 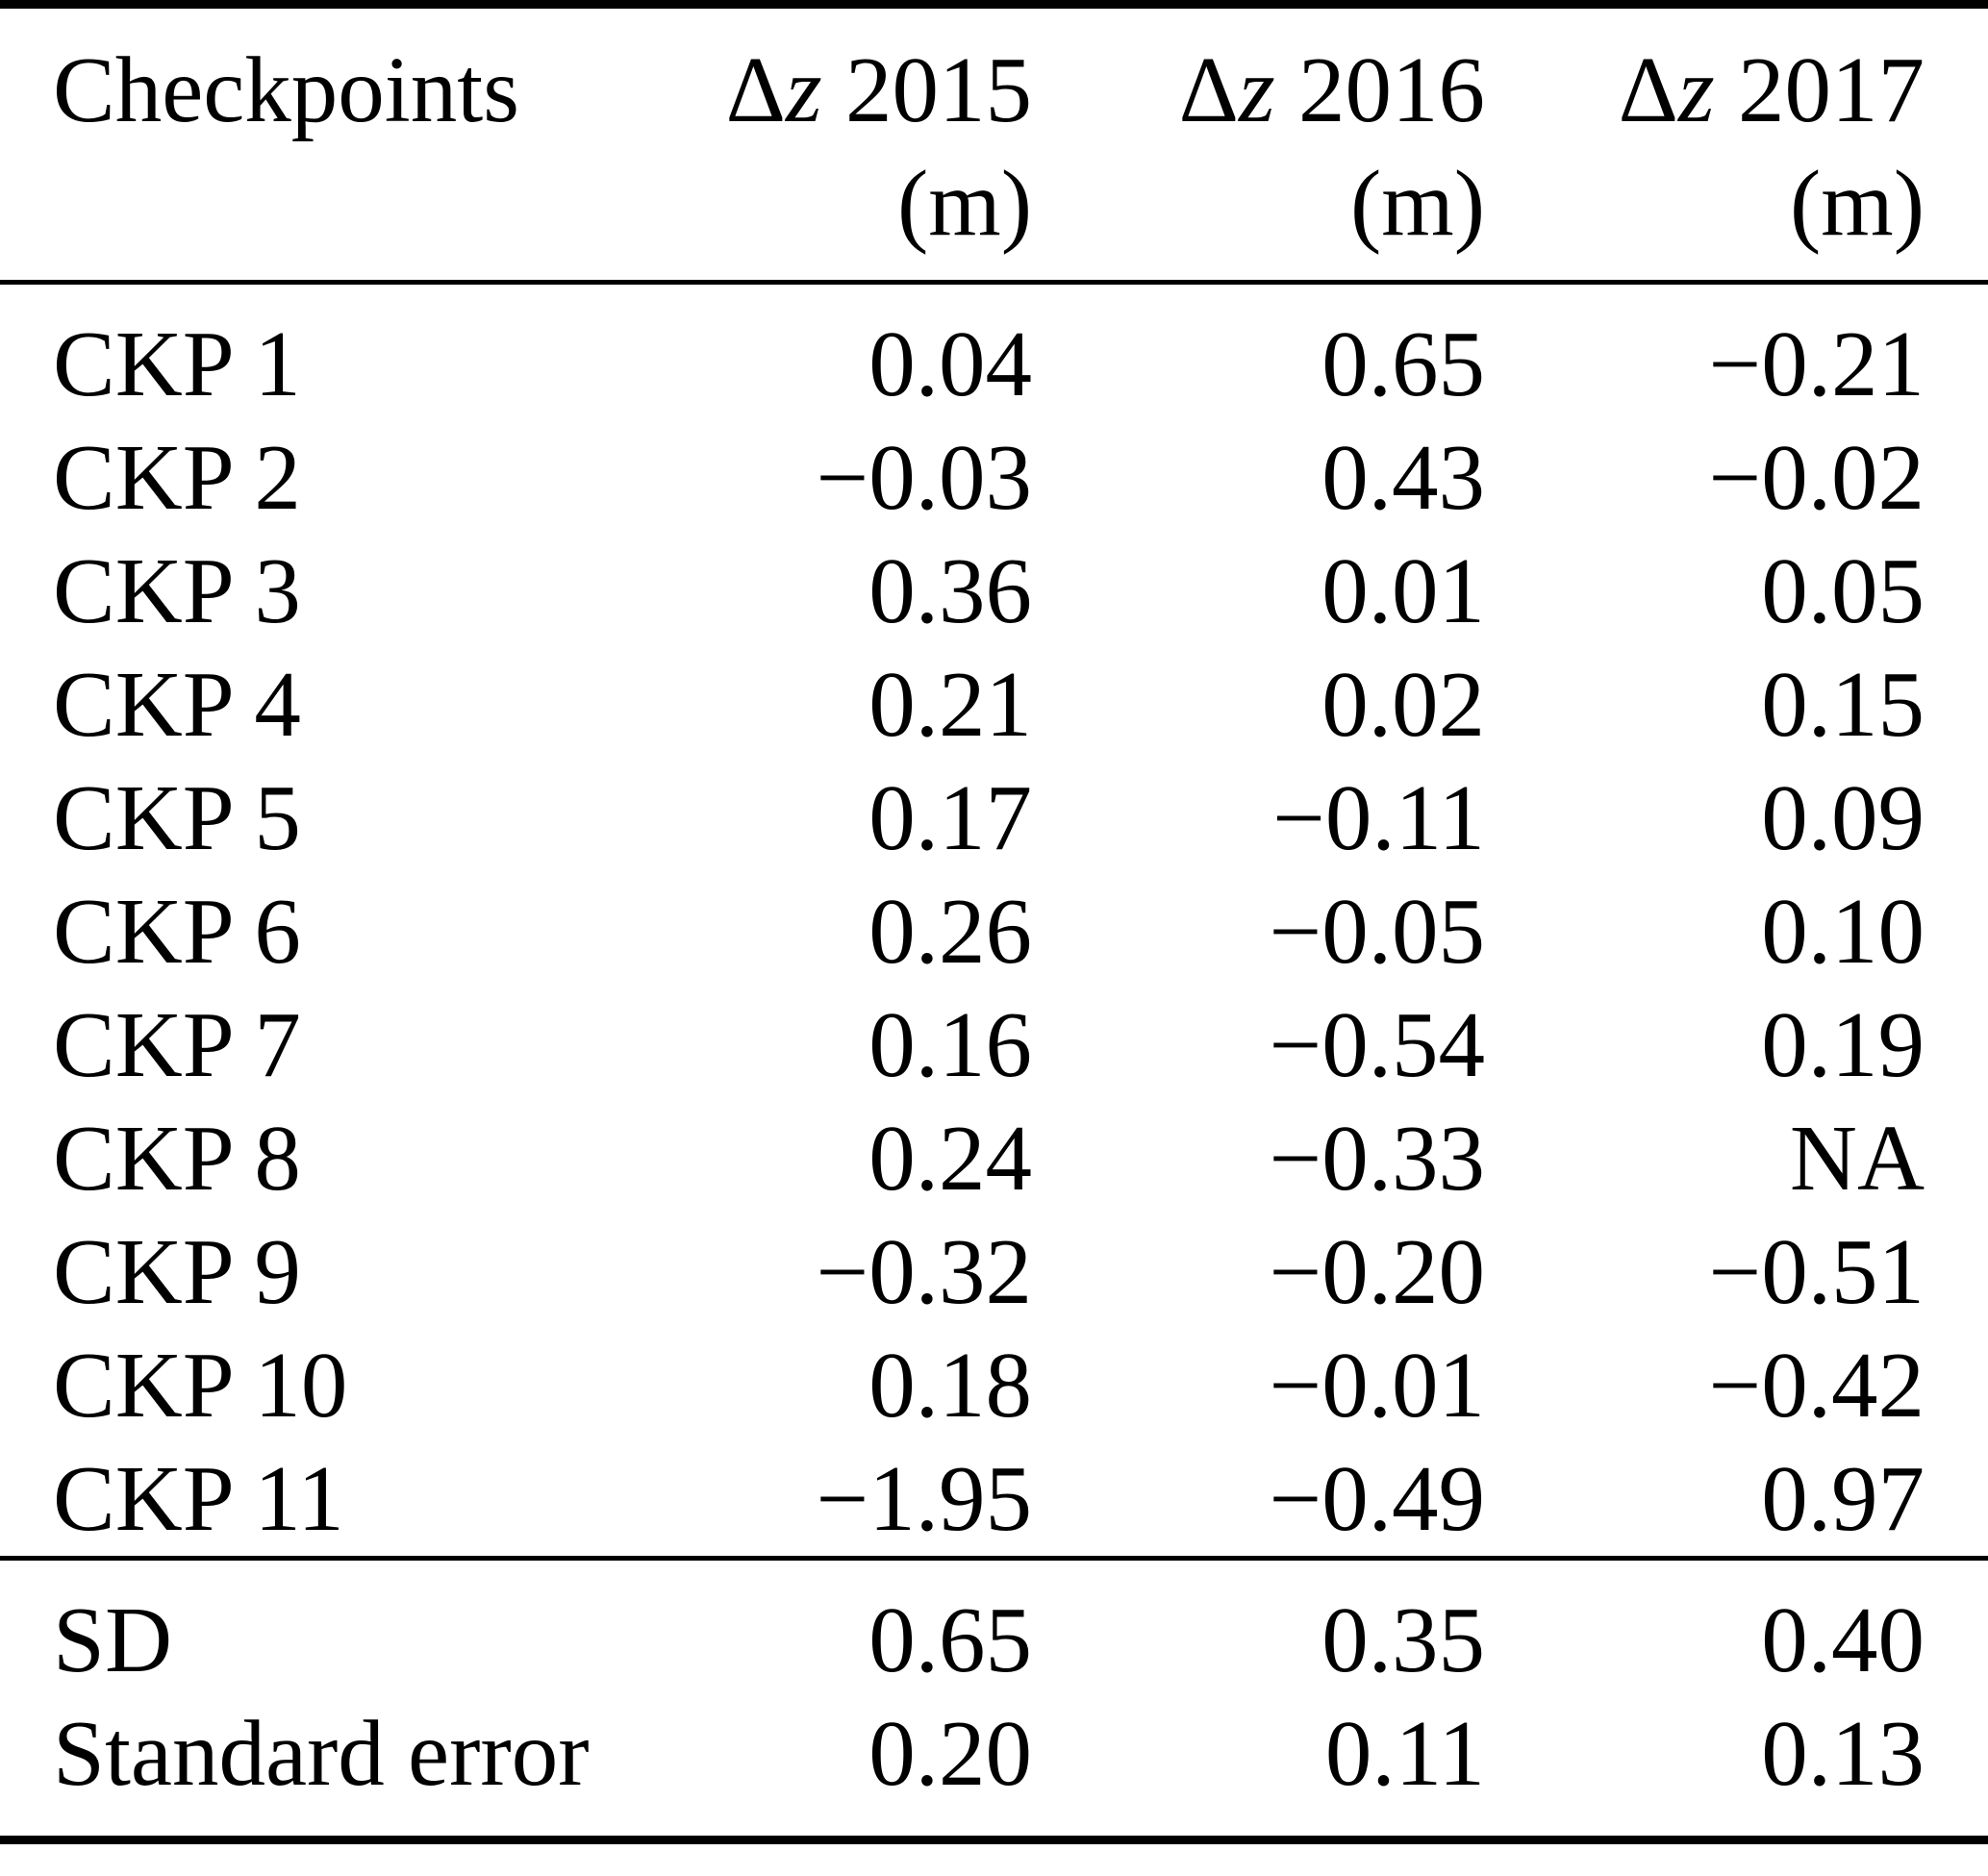 I want to click on table-row: CKP 2 −0.03 0.43 −0.02, so click(x=994, y=478).